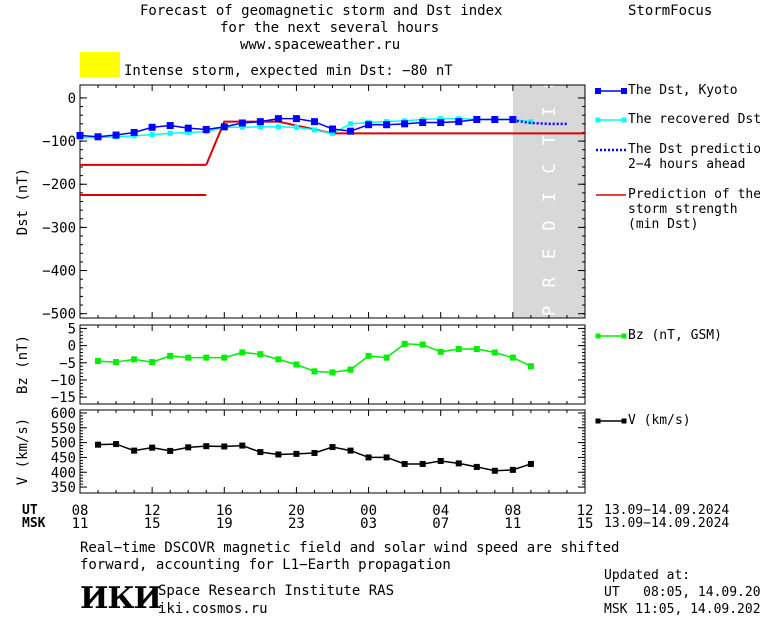  Describe the element at coordinates (224, 524) in the screenshot. I see `msk-tick-label: 19` at that location.